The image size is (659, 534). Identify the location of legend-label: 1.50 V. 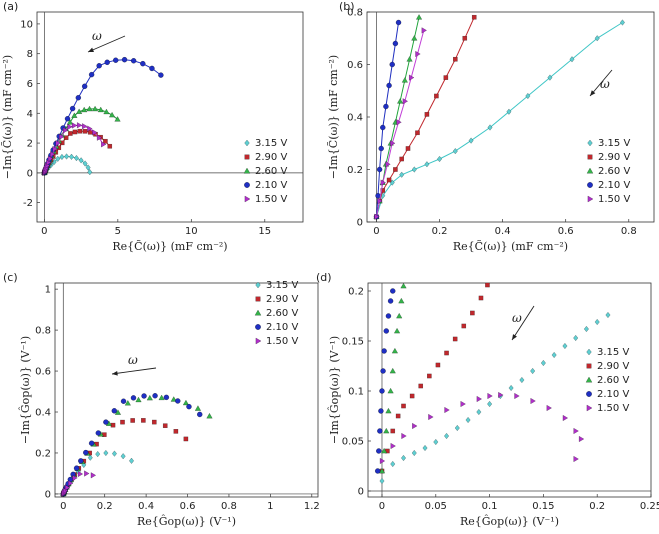
(613, 408).